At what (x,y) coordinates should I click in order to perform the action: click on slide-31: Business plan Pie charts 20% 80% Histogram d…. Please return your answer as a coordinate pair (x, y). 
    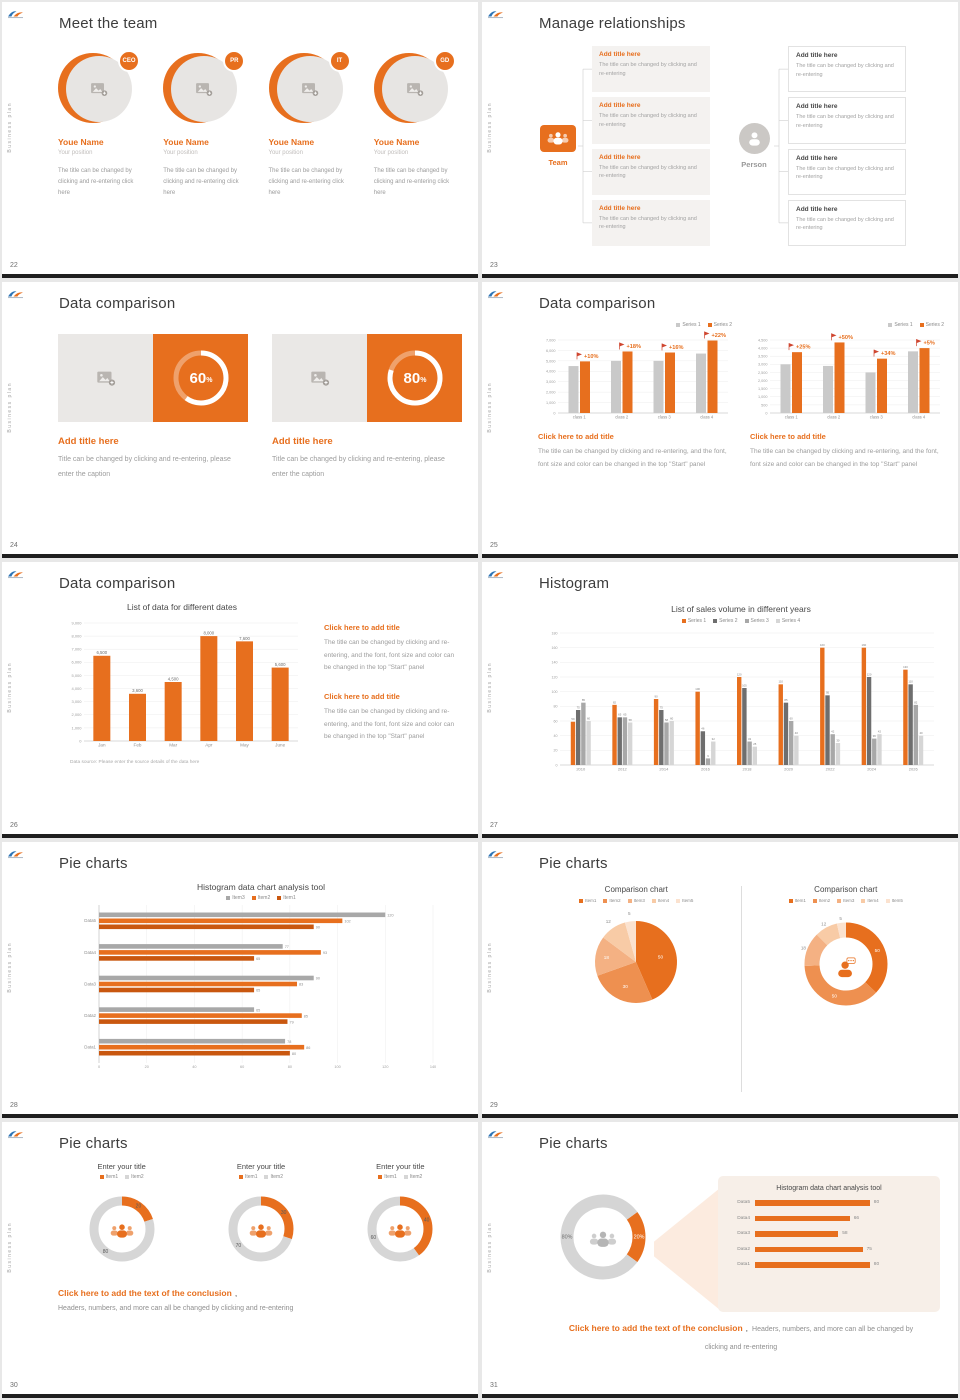
    Looking at the image, I should click on (720, 1260).